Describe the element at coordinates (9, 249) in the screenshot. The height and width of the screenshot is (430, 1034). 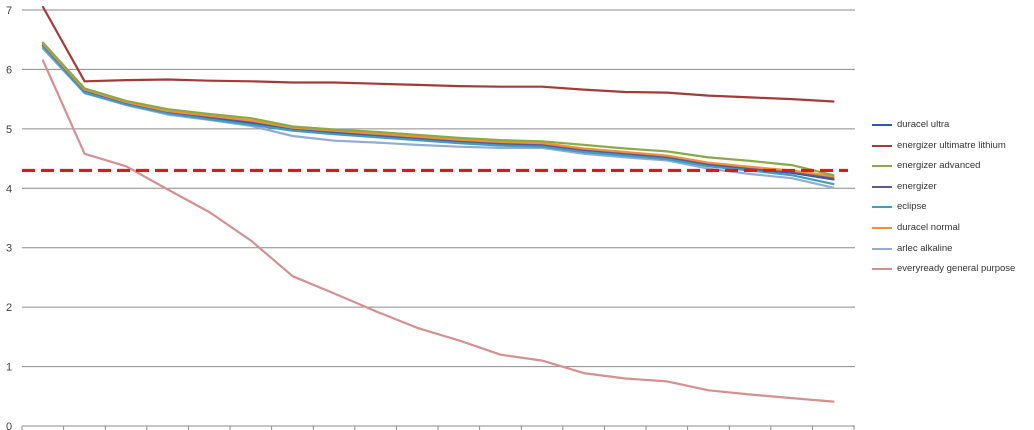
I see `y-tick-label: 3` at that location.